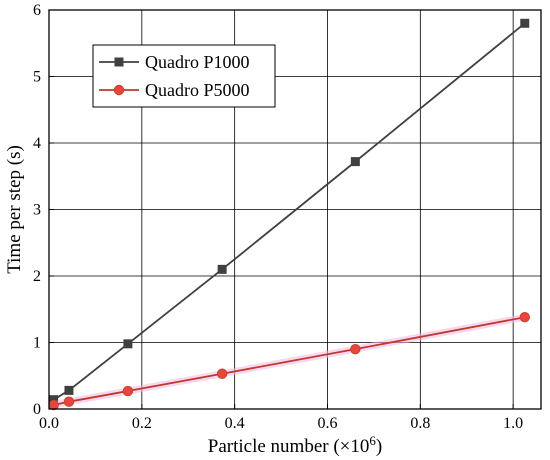 The height and width of the screenshot is (460, 550). What do you see at coordinates (289, 446) in the screenshot?
I see `x-axis-title-text: Particle number (×10` at bounding box center [289, 446].